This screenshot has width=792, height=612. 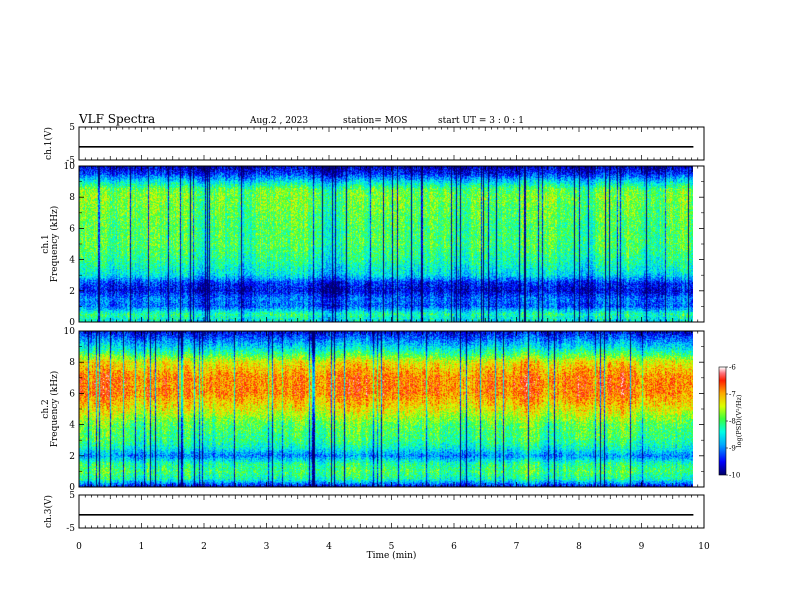 I want to click on ch3-waveform-panel: 5 -5 ch.3(V), so click(x=374, y=512).